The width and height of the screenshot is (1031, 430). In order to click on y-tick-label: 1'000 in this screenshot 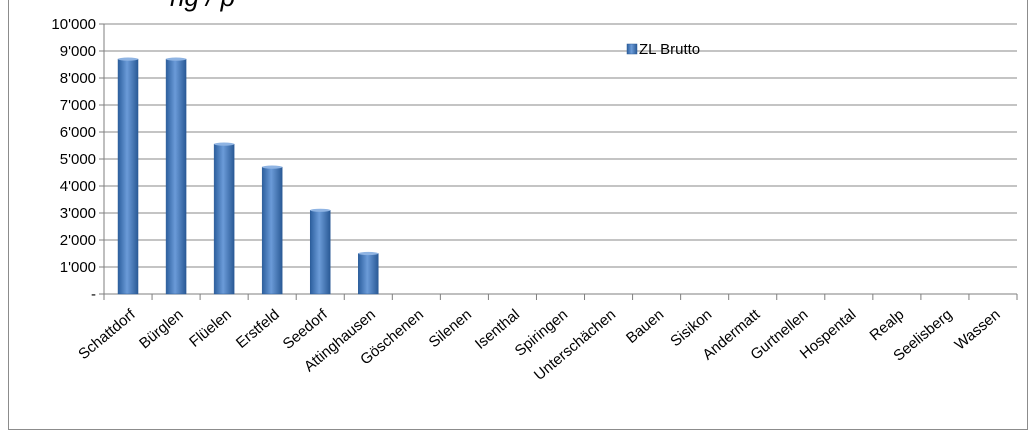, I will do `click(78, 267)`.